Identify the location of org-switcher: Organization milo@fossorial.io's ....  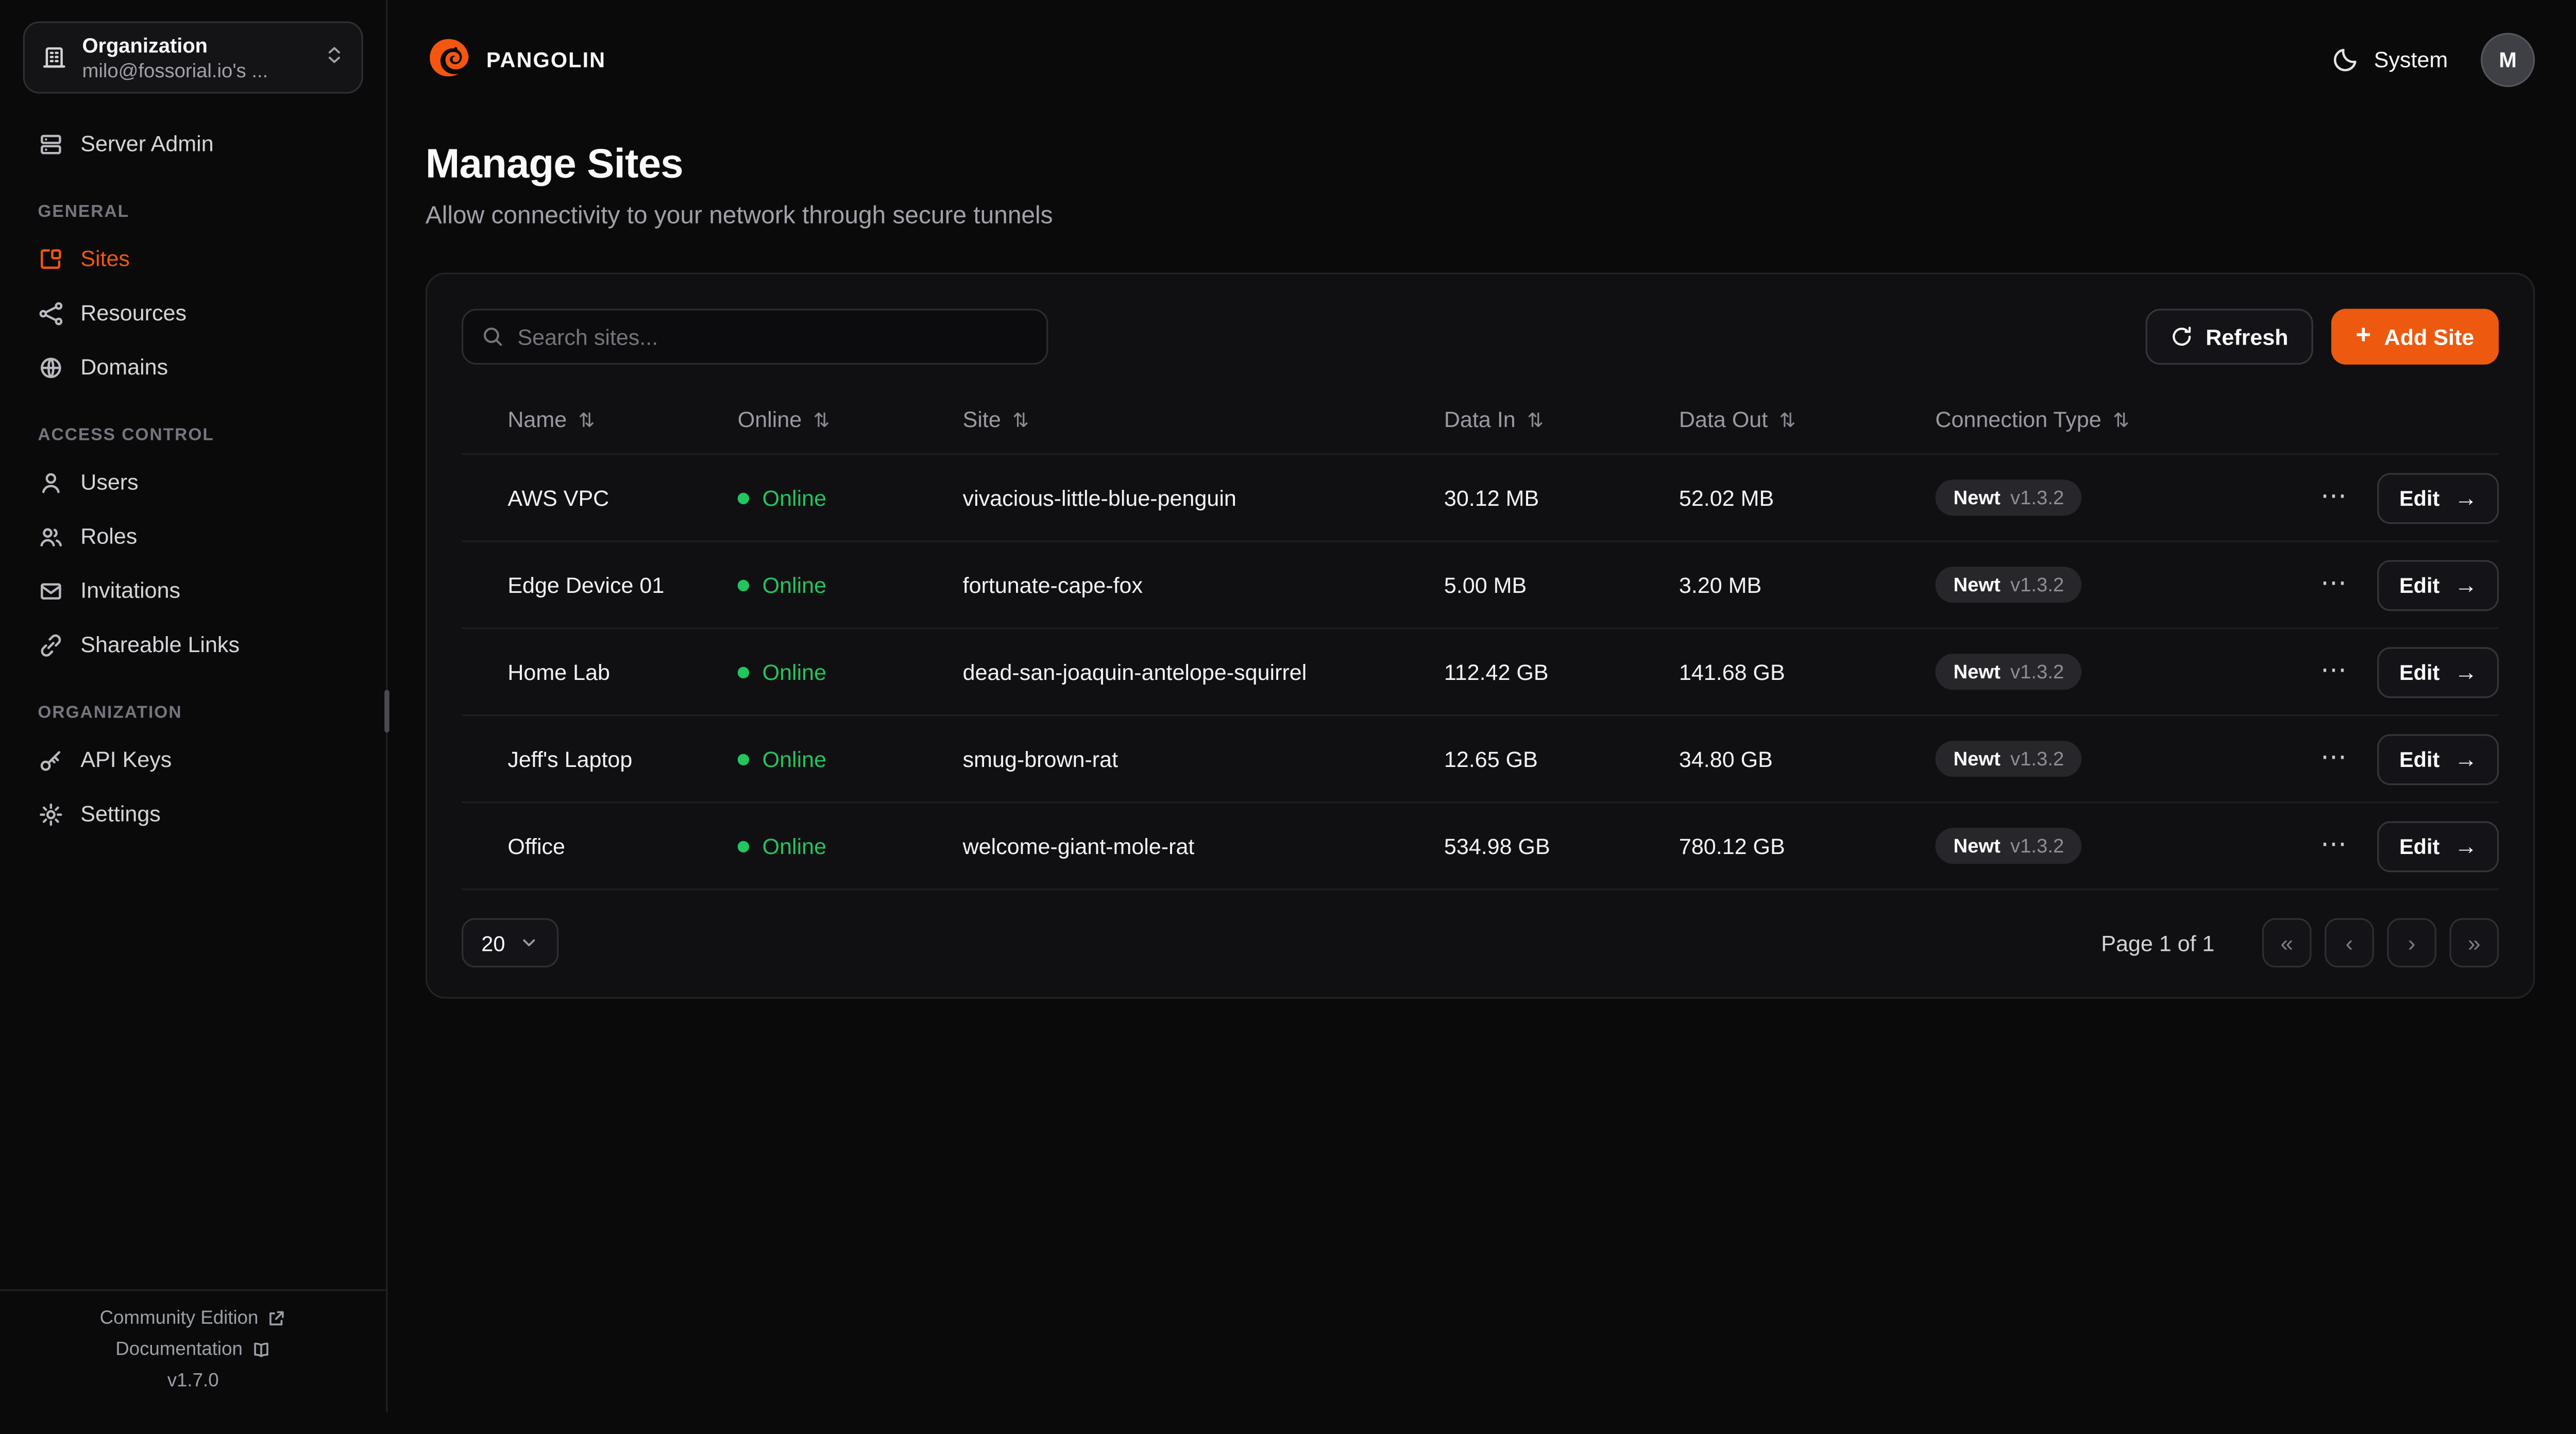
(193, 57).